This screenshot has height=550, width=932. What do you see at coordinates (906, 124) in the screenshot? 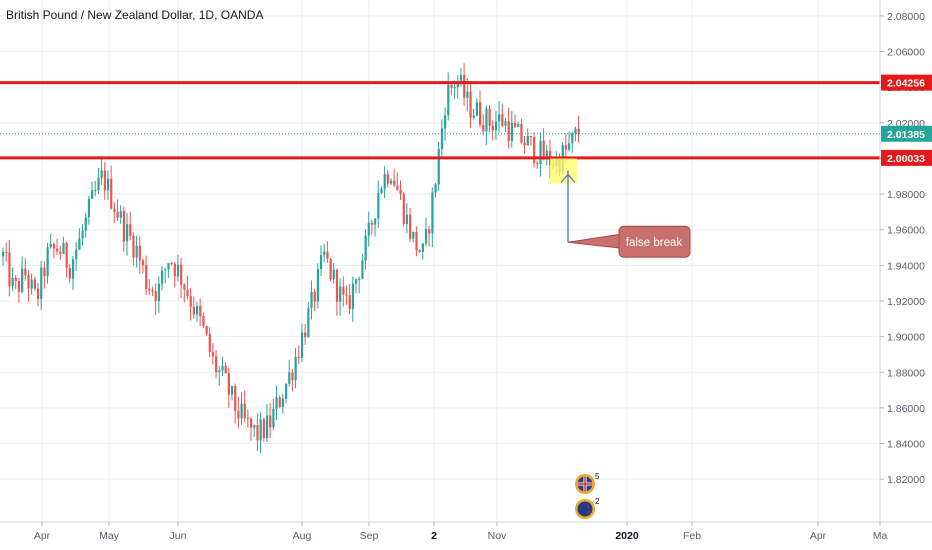
I see `price-tick-label: 2.02000` at bounding box center [906, 124].